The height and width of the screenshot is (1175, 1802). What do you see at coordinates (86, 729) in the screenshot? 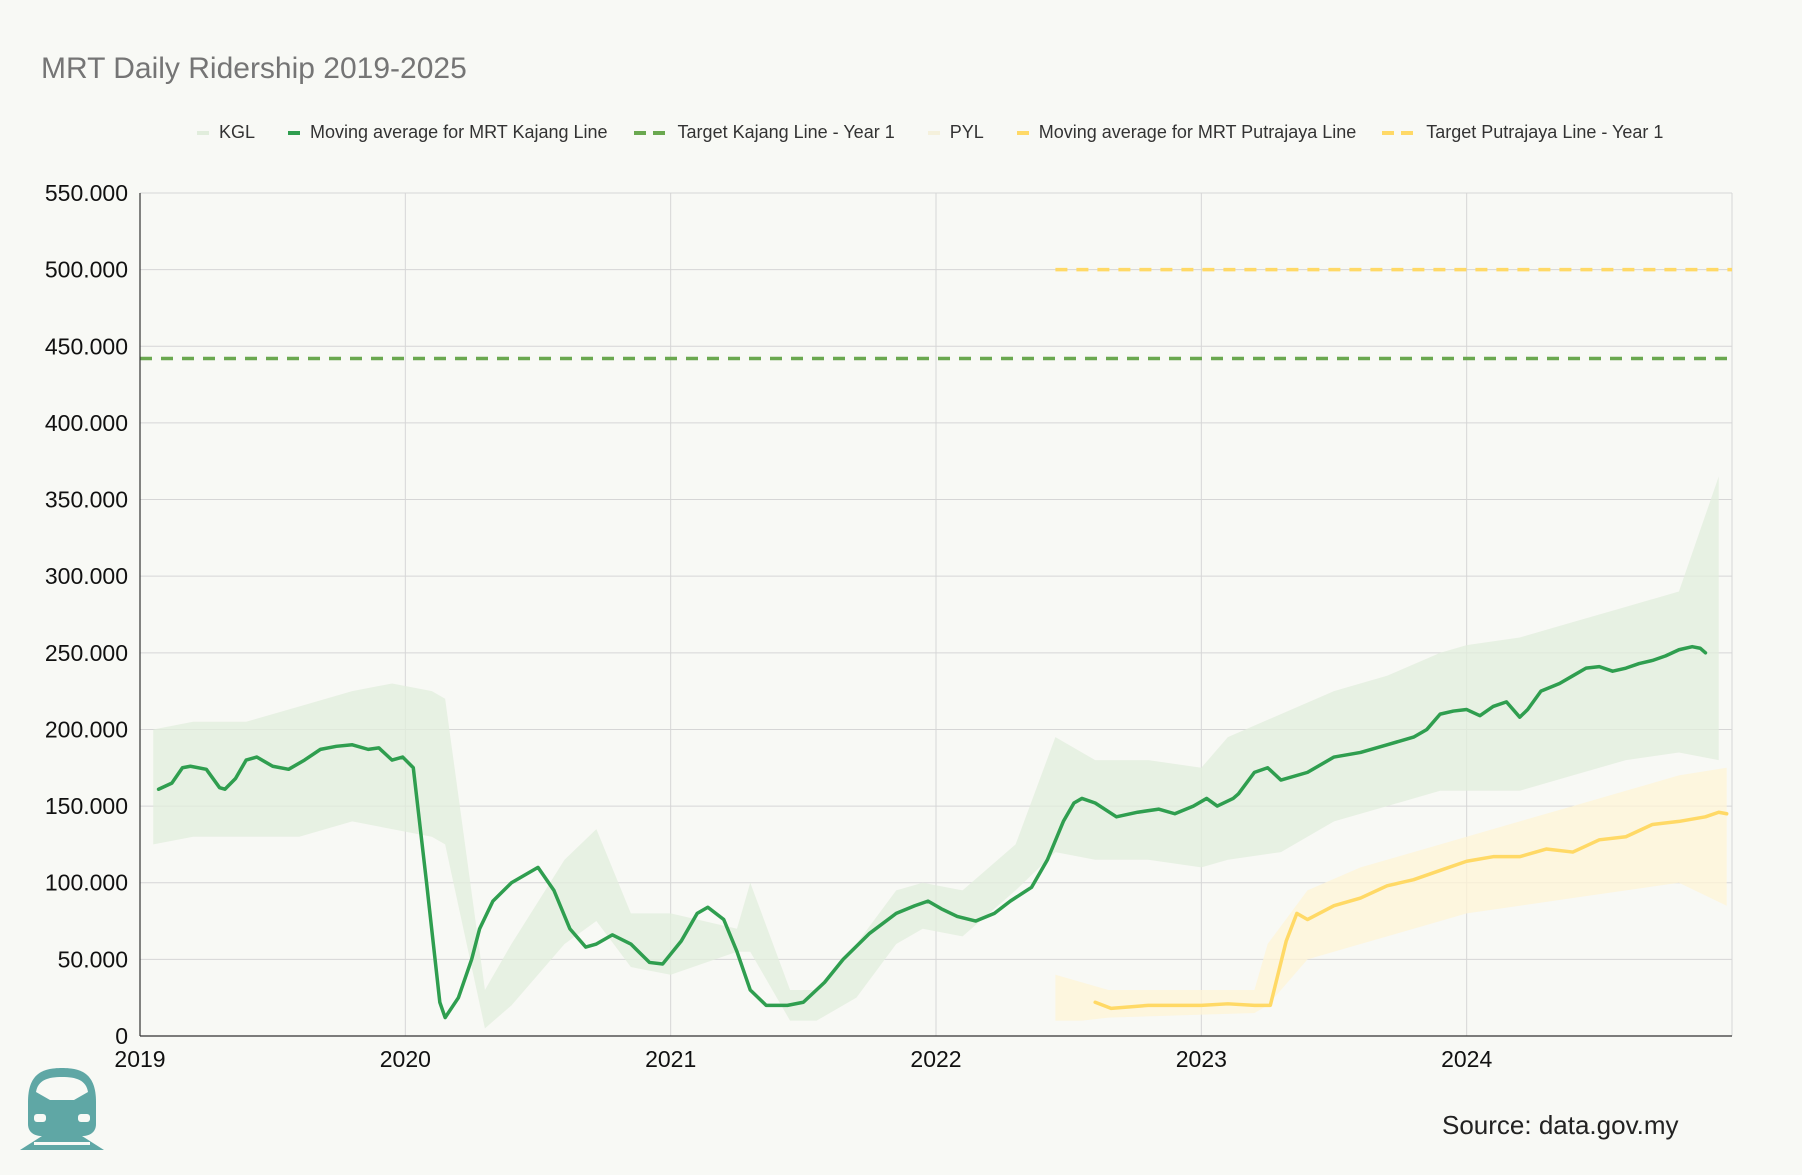
I see `y-tick-label: 200.000` at bounding box center [86, 729].